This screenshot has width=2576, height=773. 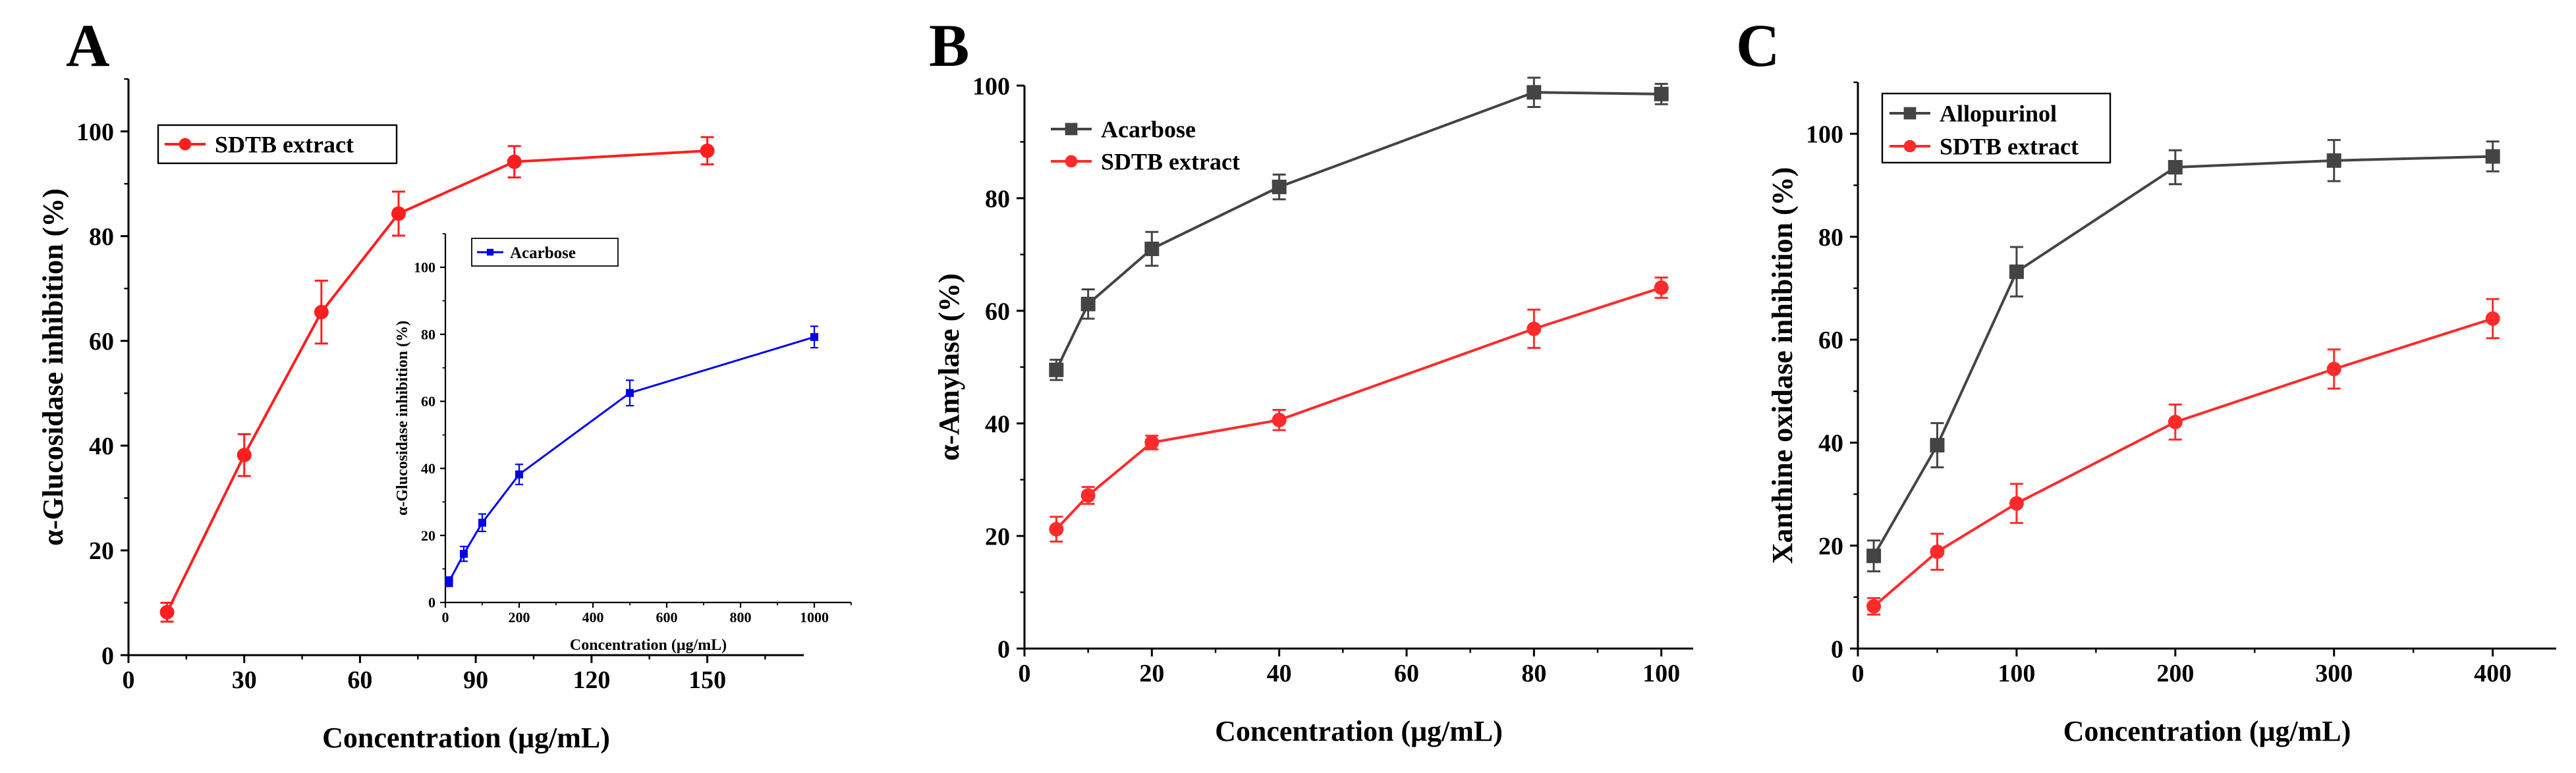 What do you see at coordinates (185, 144) in the screenshot?
I see `panel-a-legend-swatch-marker` at bounding box center [185, 144].